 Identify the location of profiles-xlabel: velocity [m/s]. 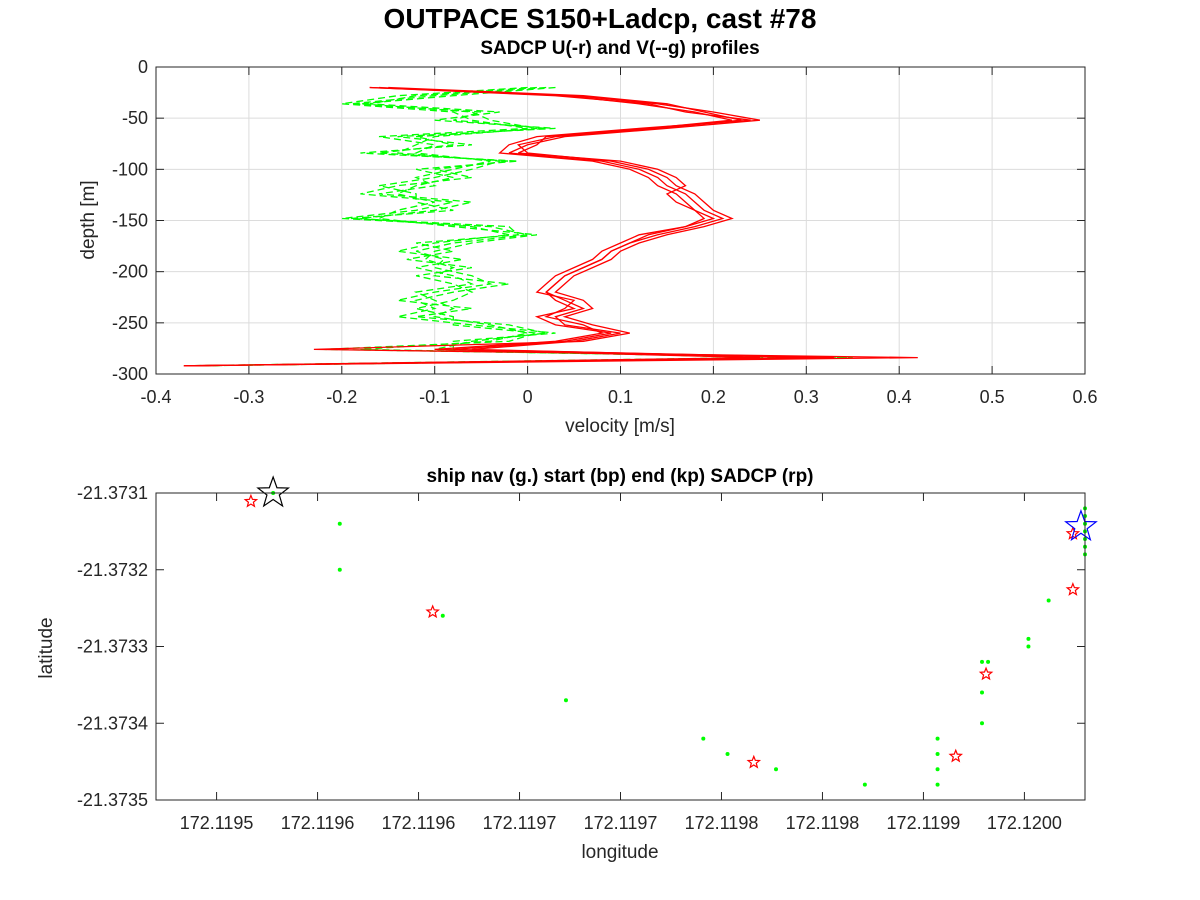
(620, 426).